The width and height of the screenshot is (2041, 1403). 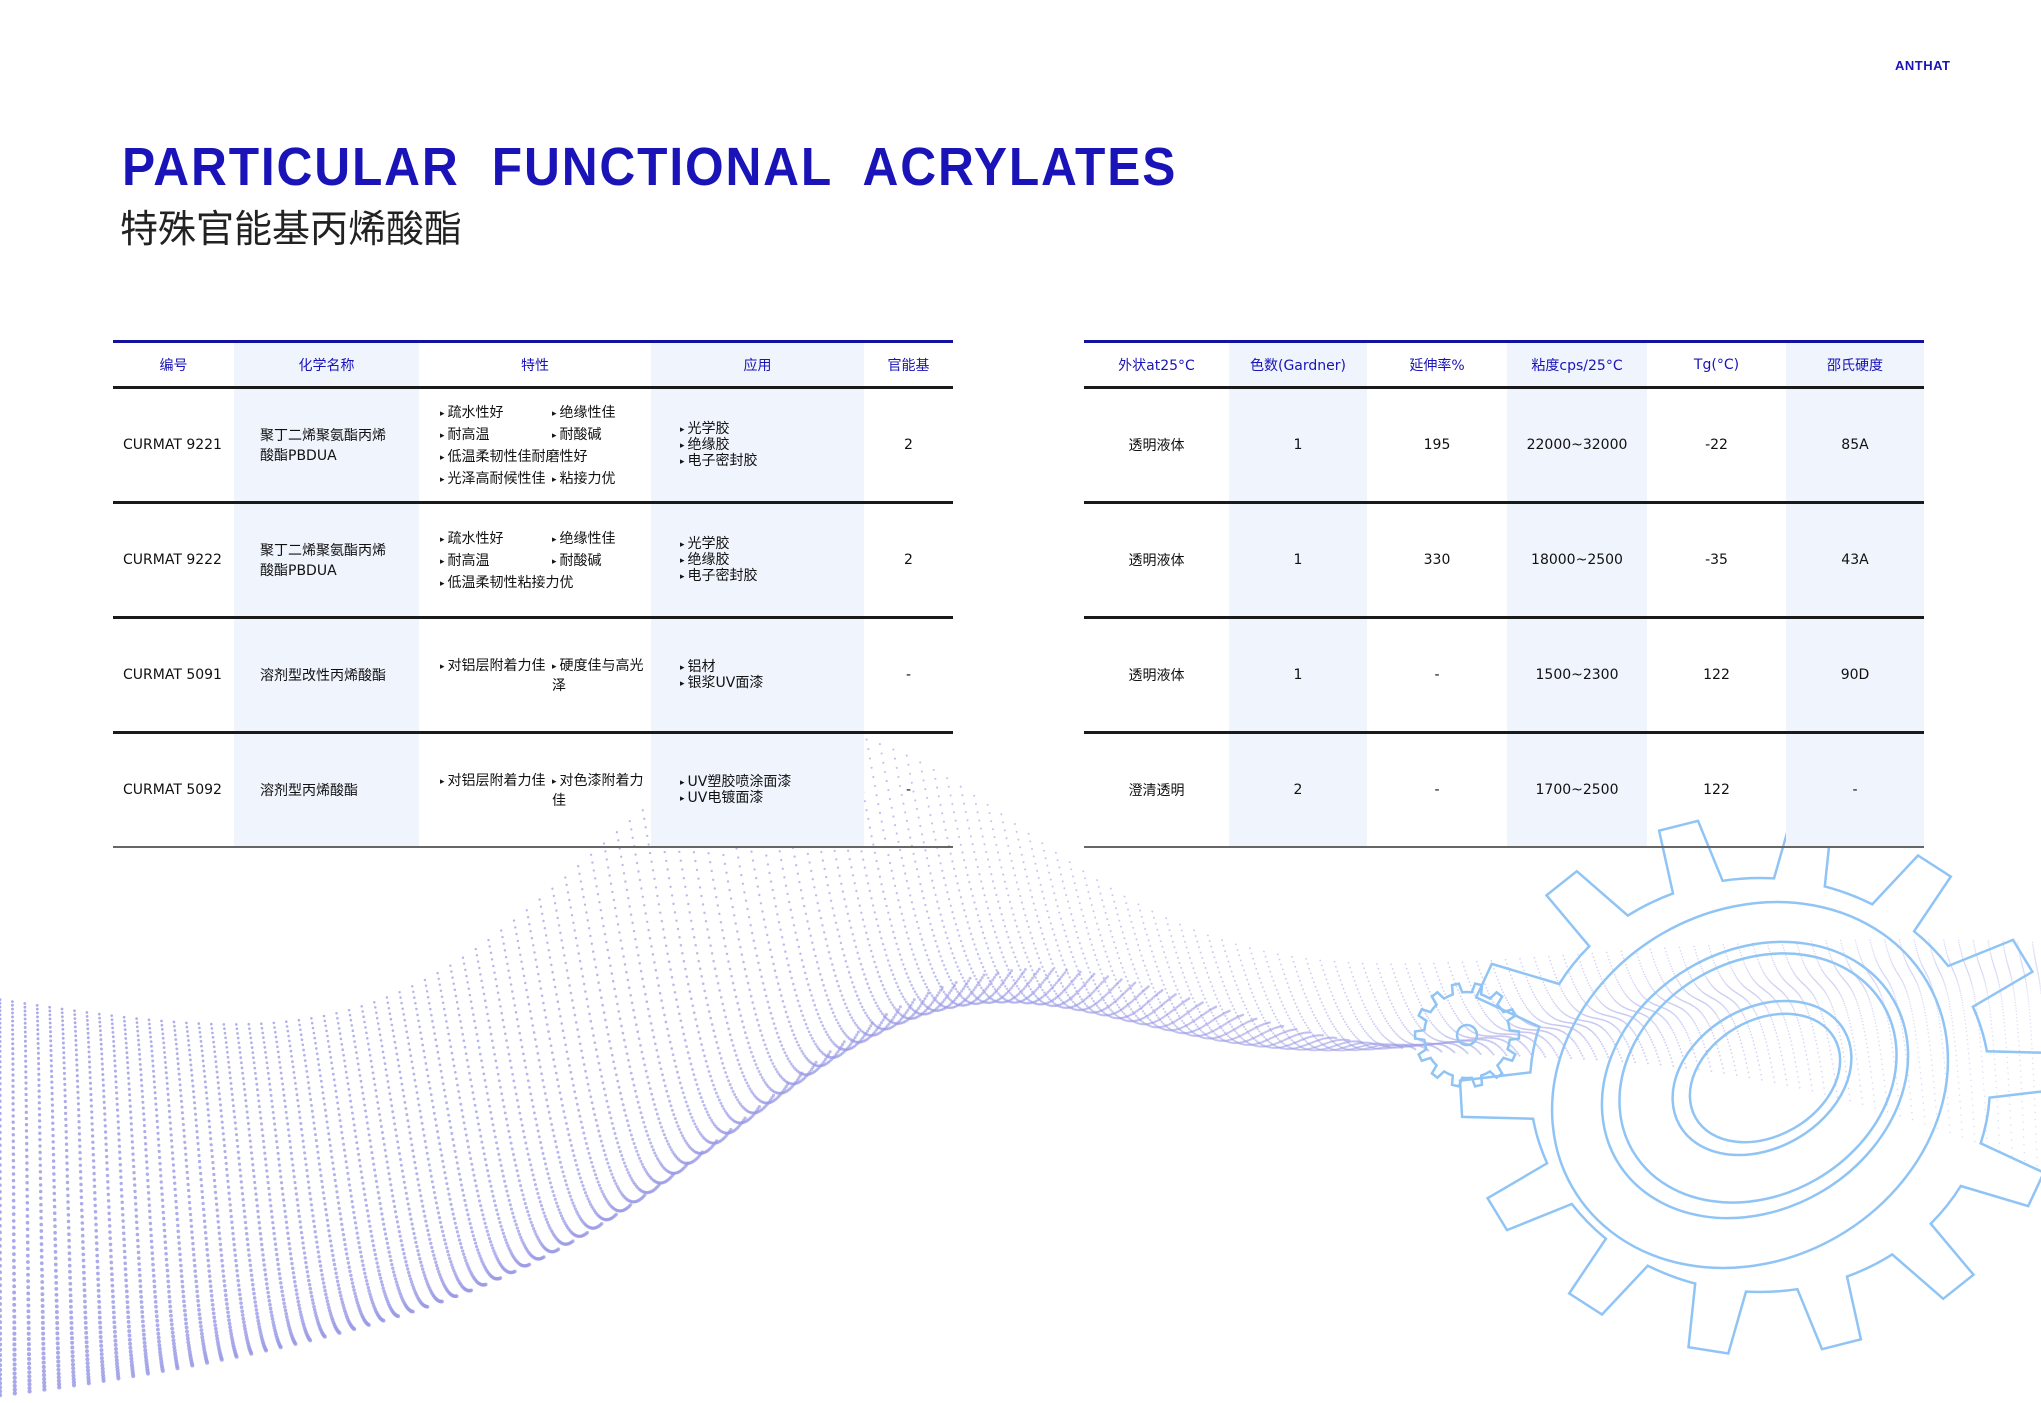 What do you see at coordinates (1467, 1035) in the screenshot?
I see `small-gear-icon` at bounding box center [1467, 1035].